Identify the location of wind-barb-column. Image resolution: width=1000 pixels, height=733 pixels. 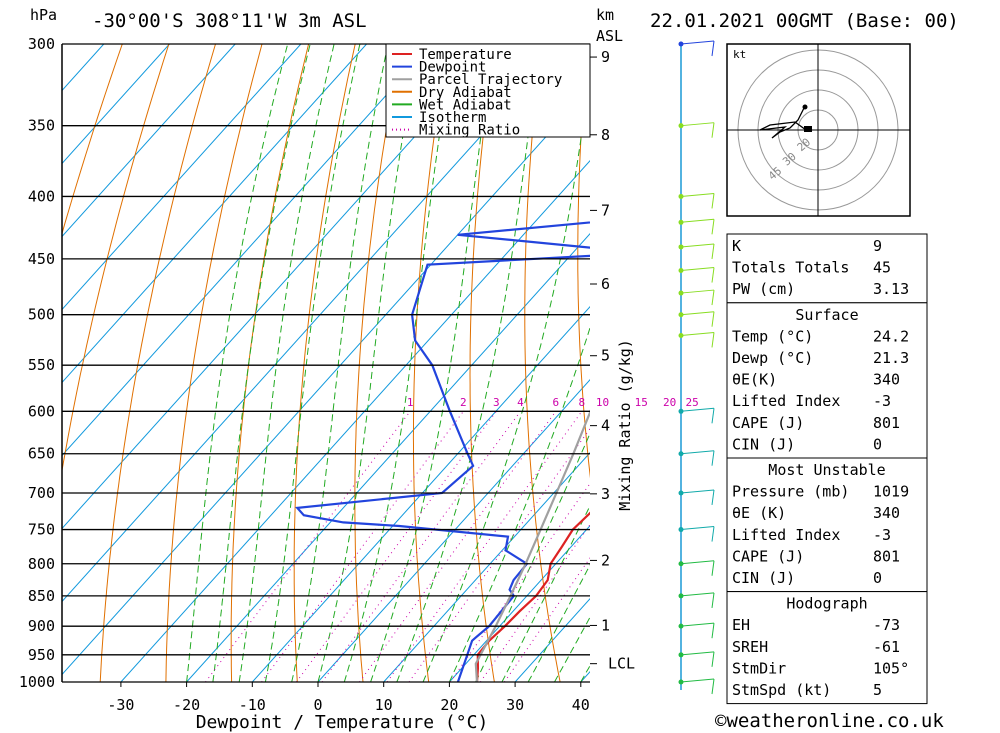
(696, 367).